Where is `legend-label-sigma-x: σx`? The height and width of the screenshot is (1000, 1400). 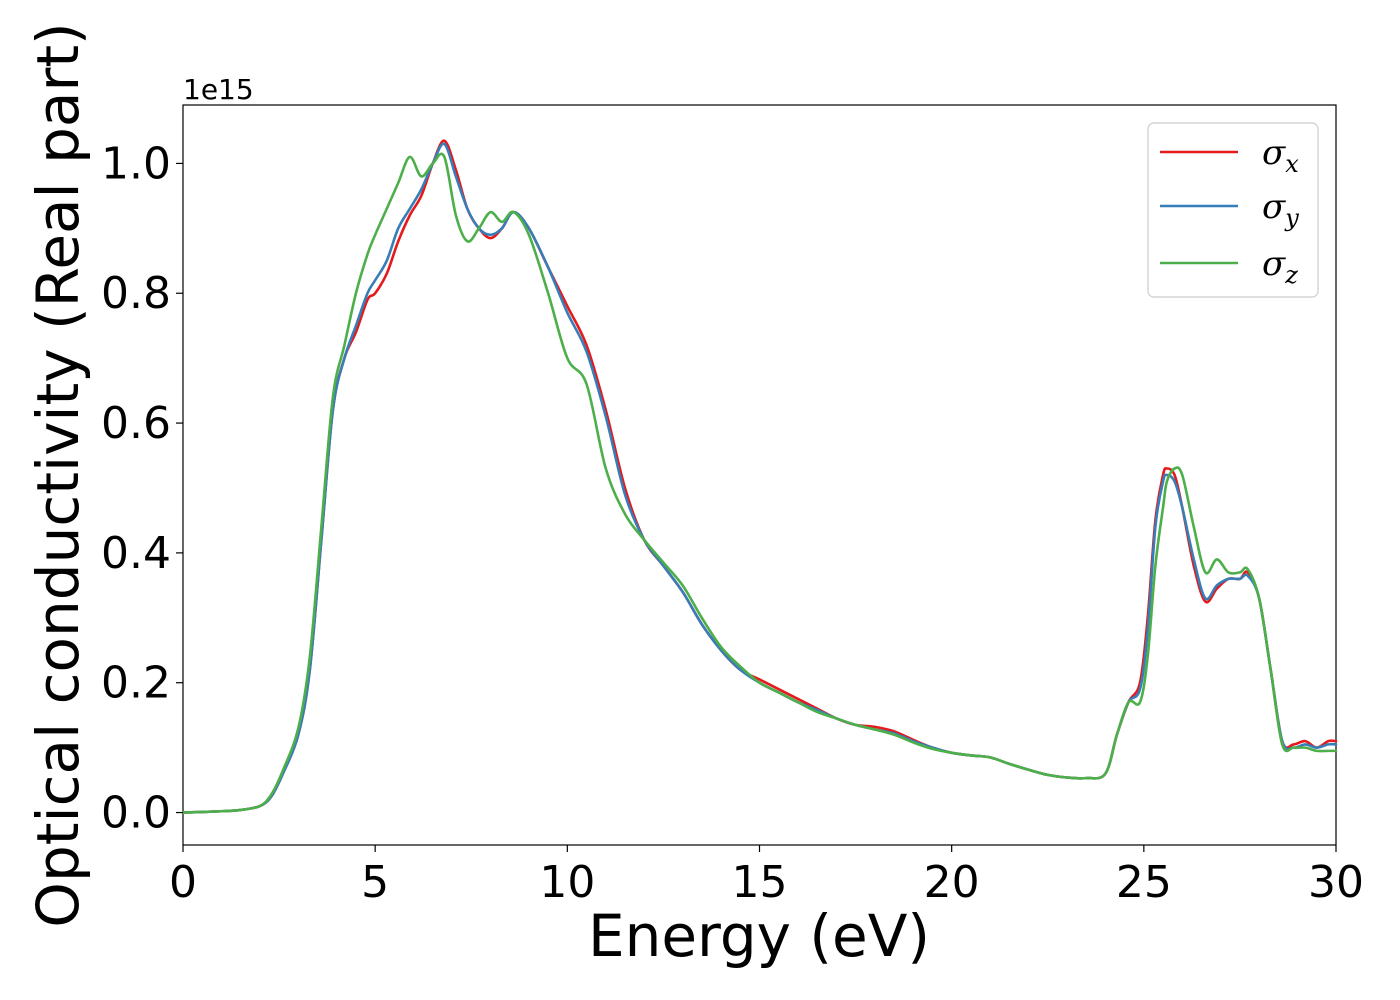
legend-label-sigma-x: σx is located at coordinates (1280, 155).